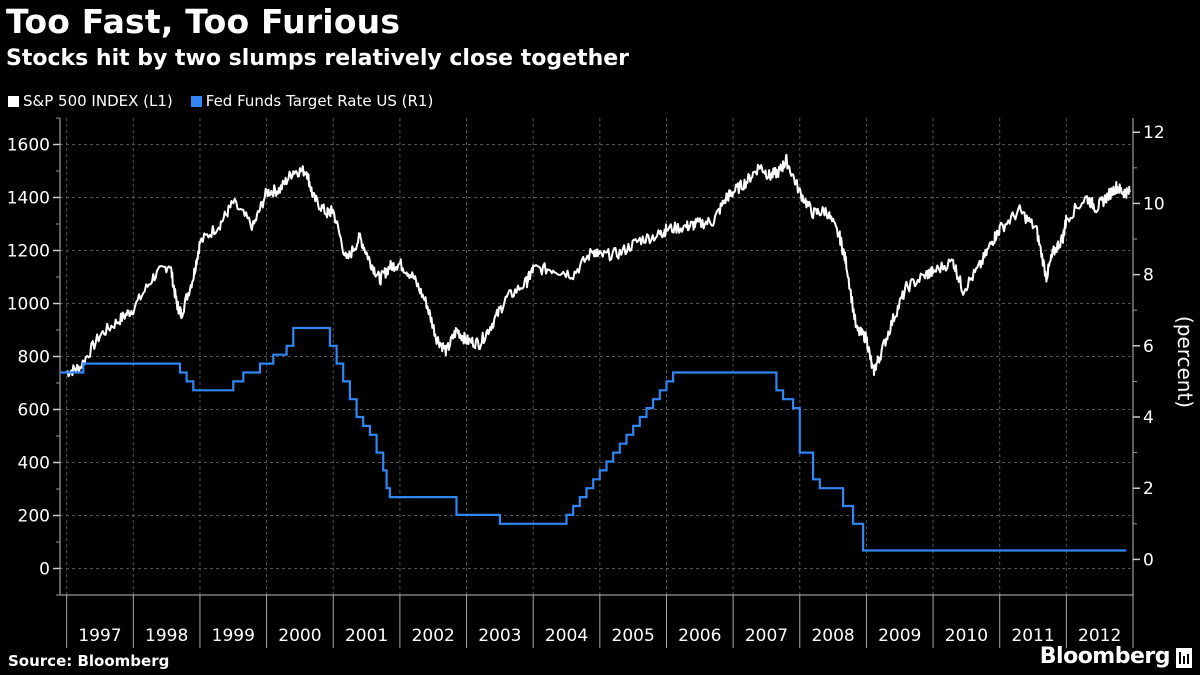 The height and width of the screenshot is (675, 1200). Describe the element at coordinates (1105, 656) in the screenshot. I see `brand-logo: Bloomberg` at that location.